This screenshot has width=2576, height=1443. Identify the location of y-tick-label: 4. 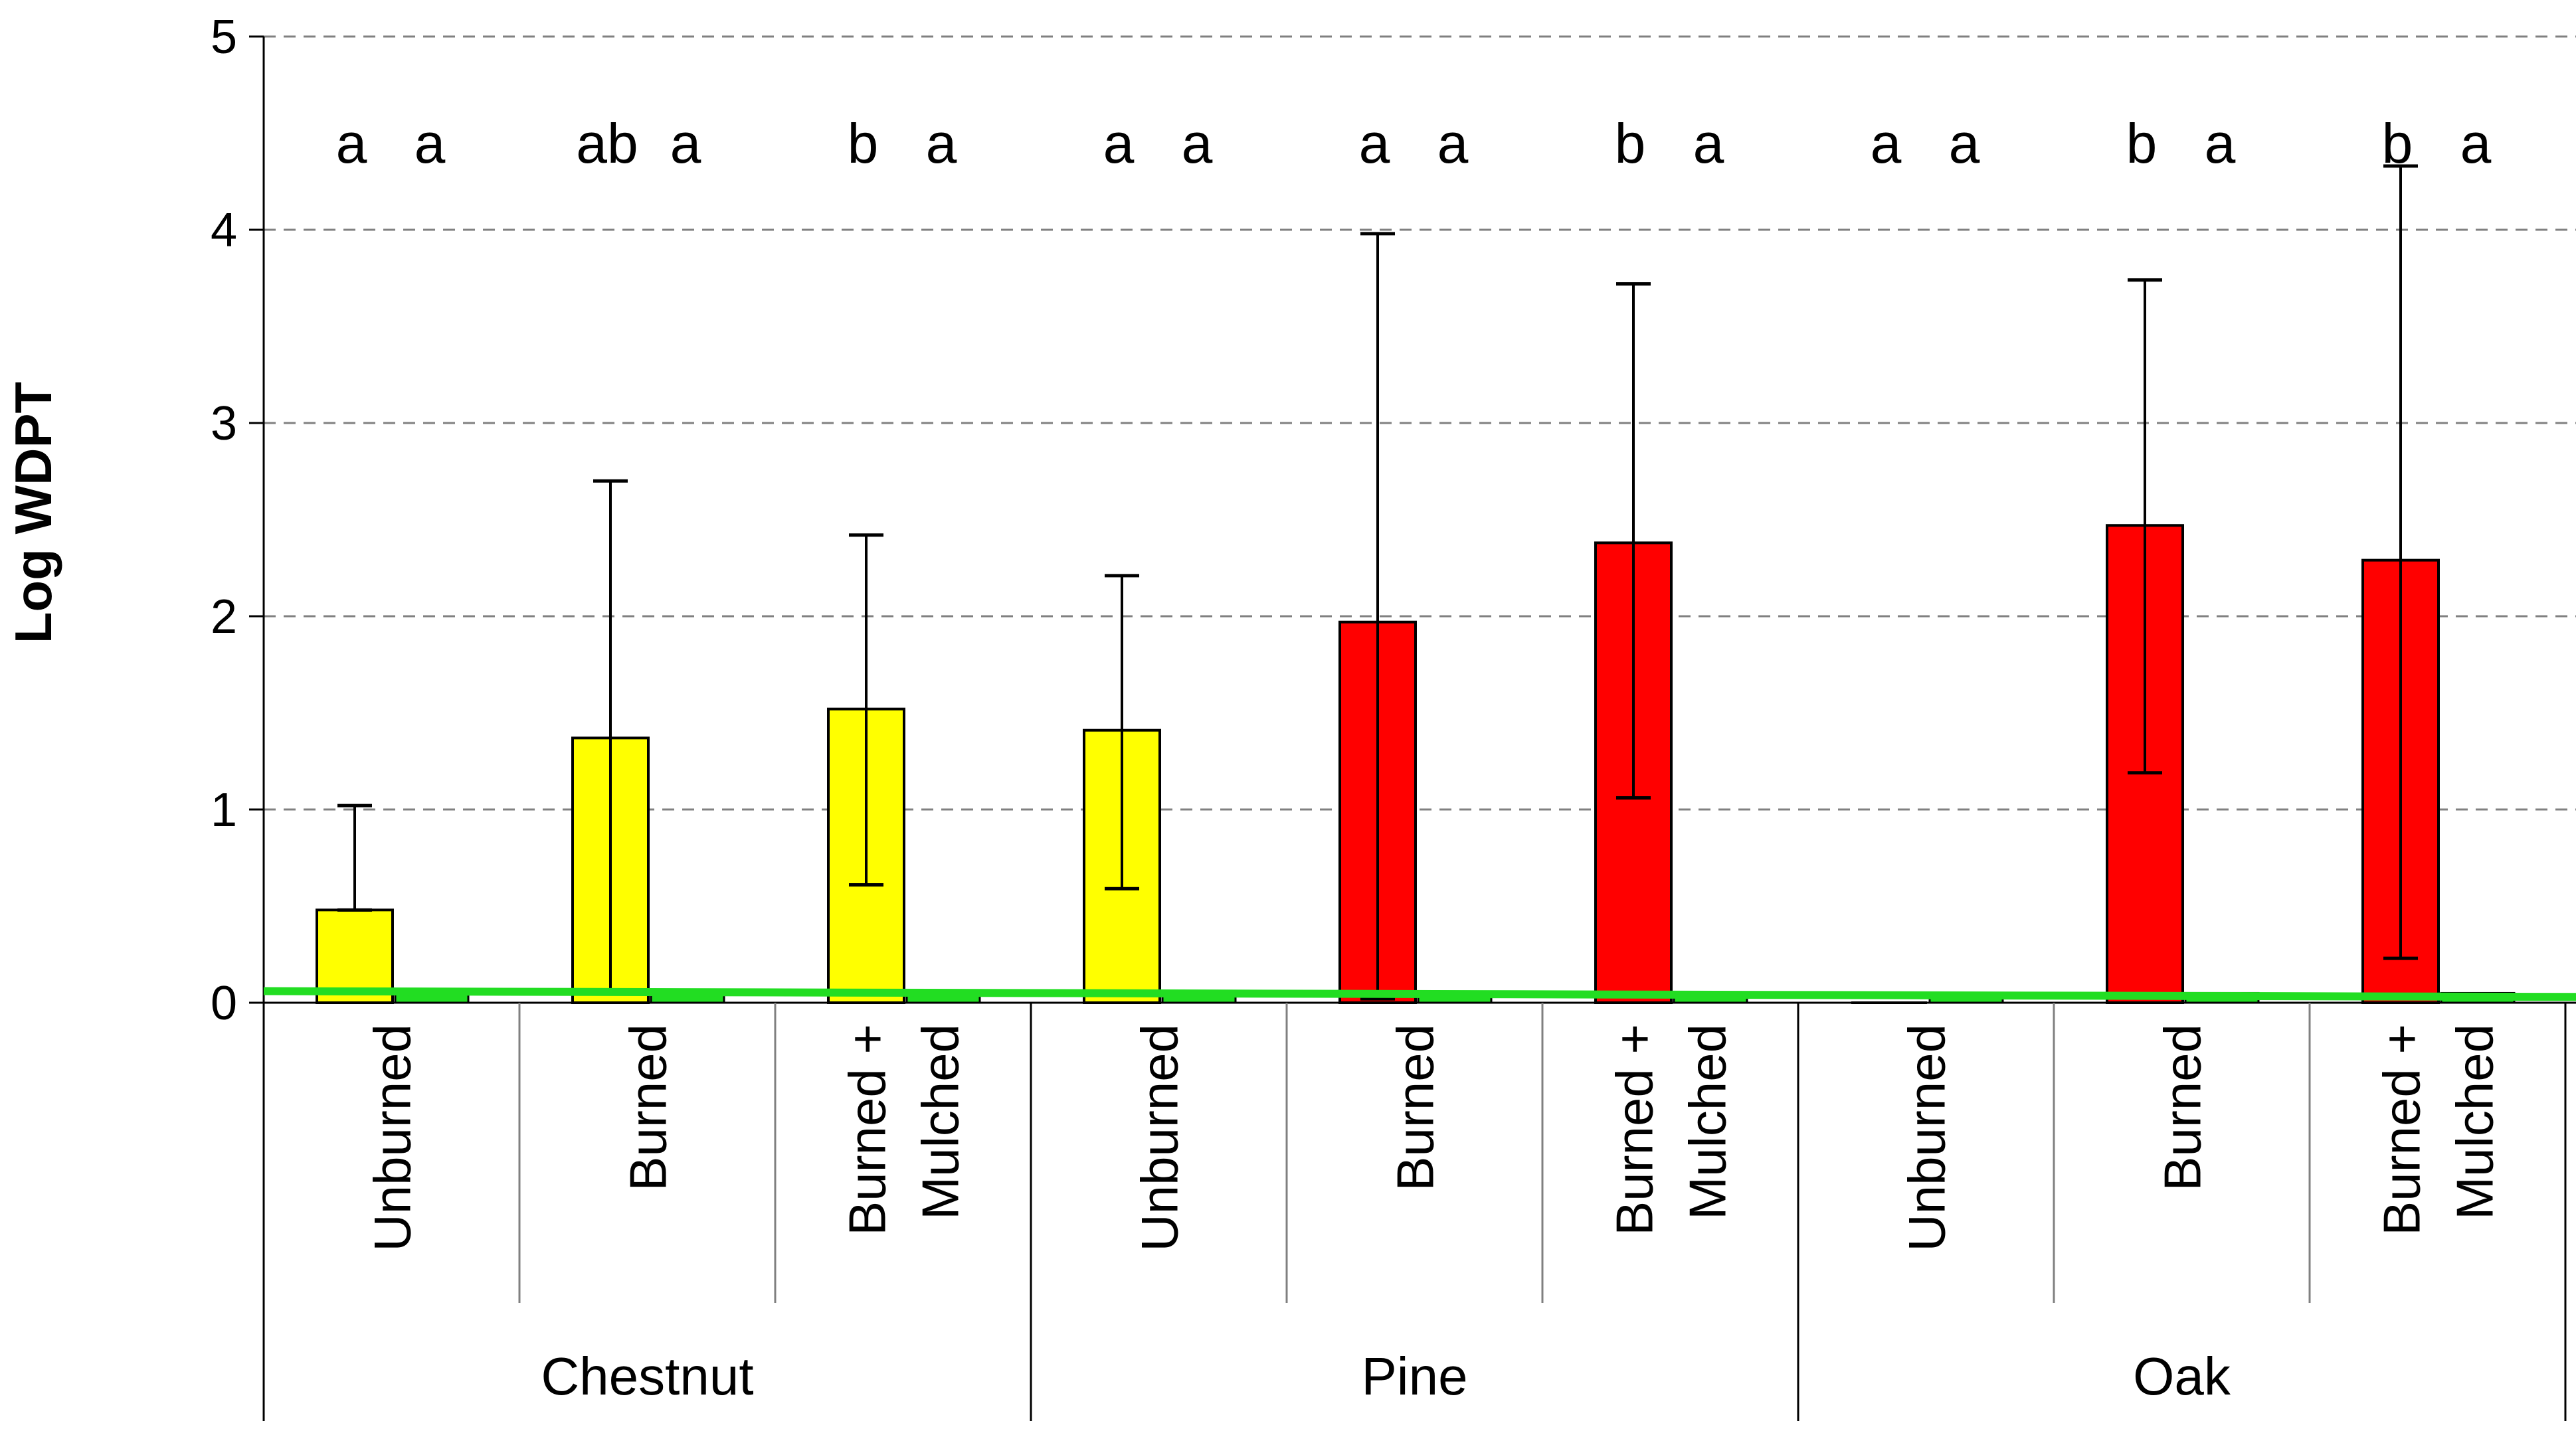
(224, 230).